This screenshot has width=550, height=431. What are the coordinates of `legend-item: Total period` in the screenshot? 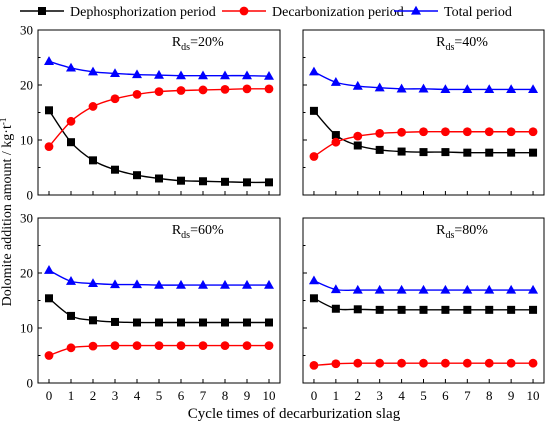 It's located at (453, 12).